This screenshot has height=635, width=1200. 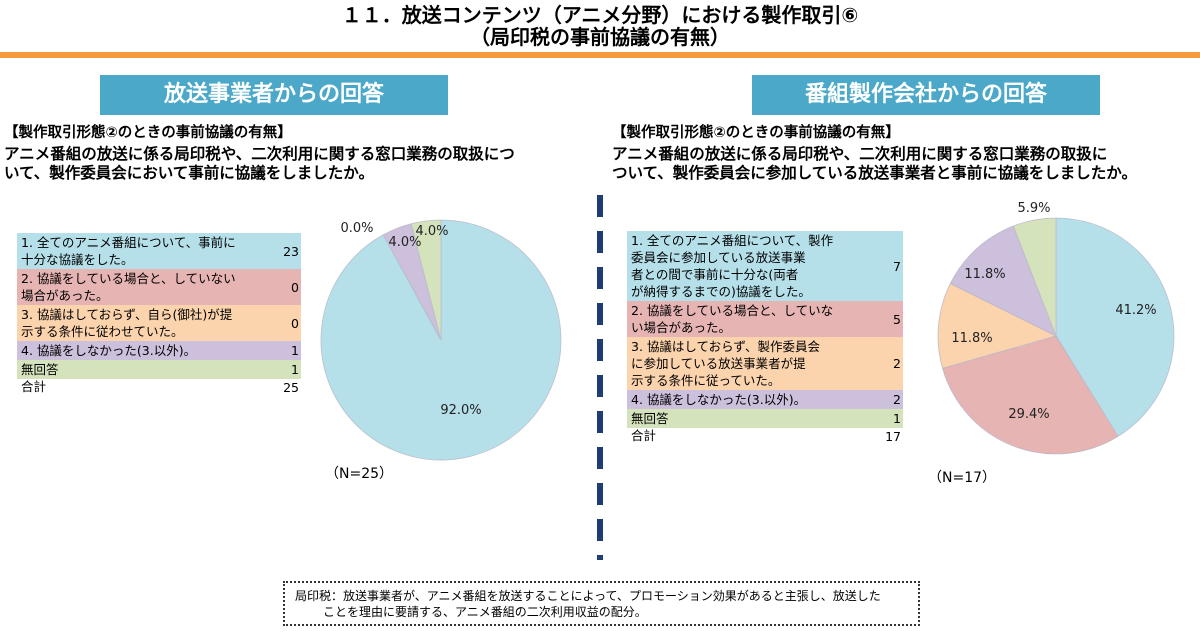 I want to click on left-row-label-line: 3. 協議はしておらず、自ら(御社)が提, so click(x=127, y=314).